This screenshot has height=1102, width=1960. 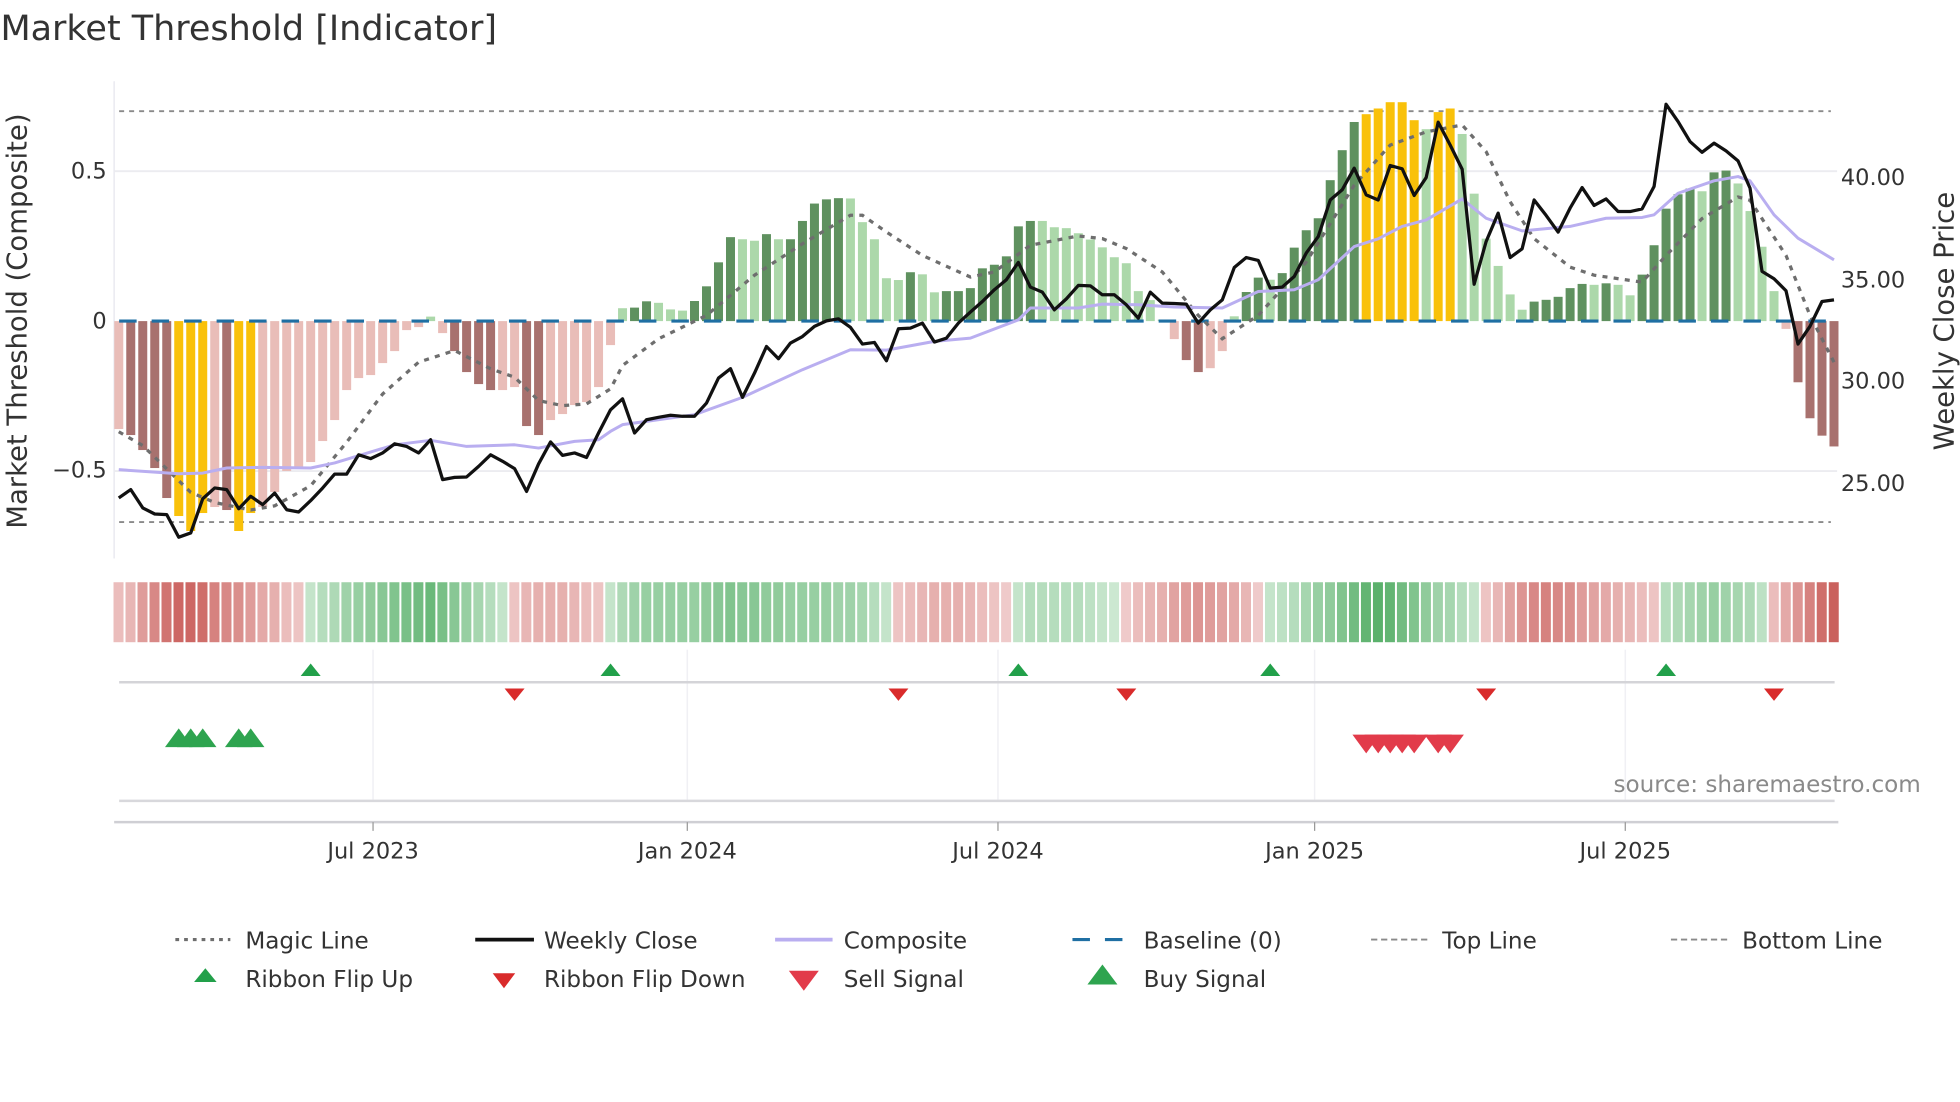 What do you see at coordinates (586, 941) in the screenshot?
I see `legend-item-weekly-close: Weekly Close` at bounding box center [586, 941].